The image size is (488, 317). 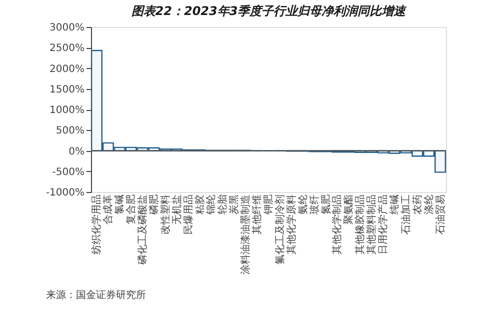 What do you see at coordinates (406, 214) in the screenshot?
I see `x-tick-label: 石油加工` at bounding box center [406, 214].